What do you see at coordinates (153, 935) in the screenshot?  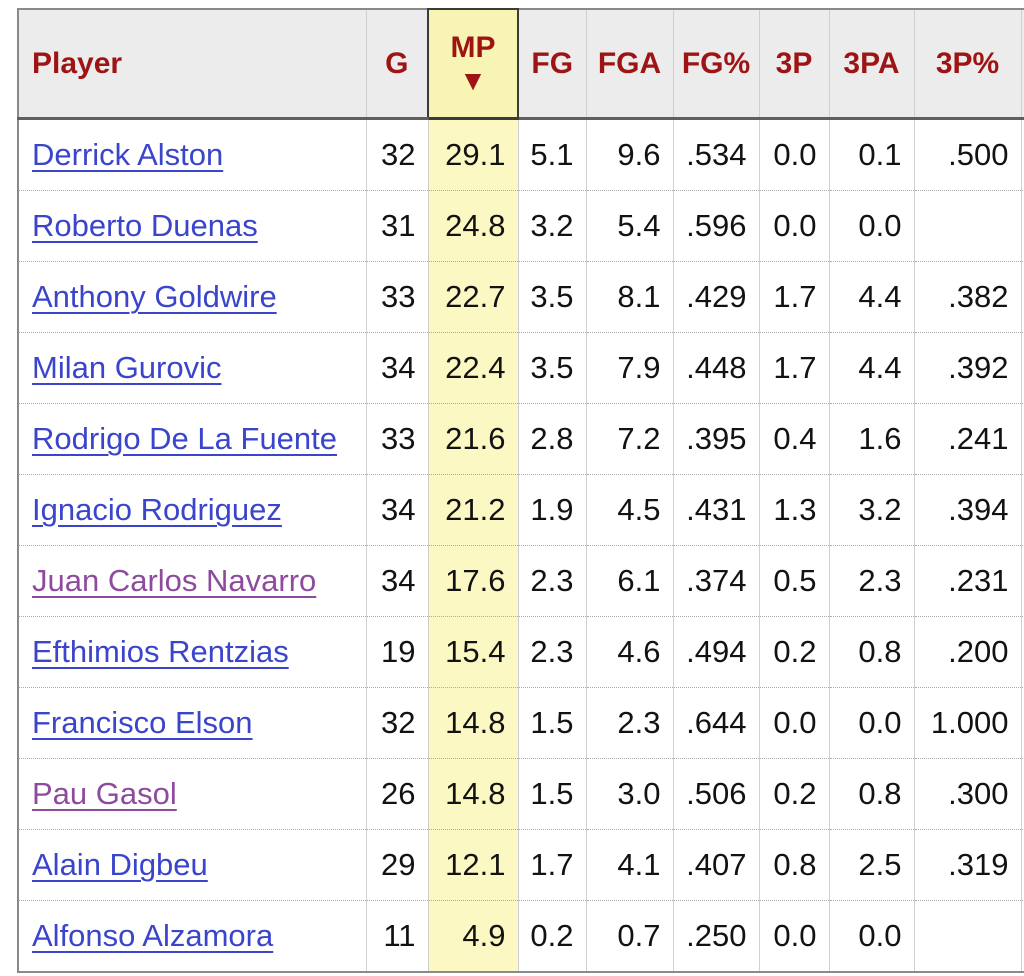 I see `player-link: Alfonso Alzamora` at bounding box center [153, 935].